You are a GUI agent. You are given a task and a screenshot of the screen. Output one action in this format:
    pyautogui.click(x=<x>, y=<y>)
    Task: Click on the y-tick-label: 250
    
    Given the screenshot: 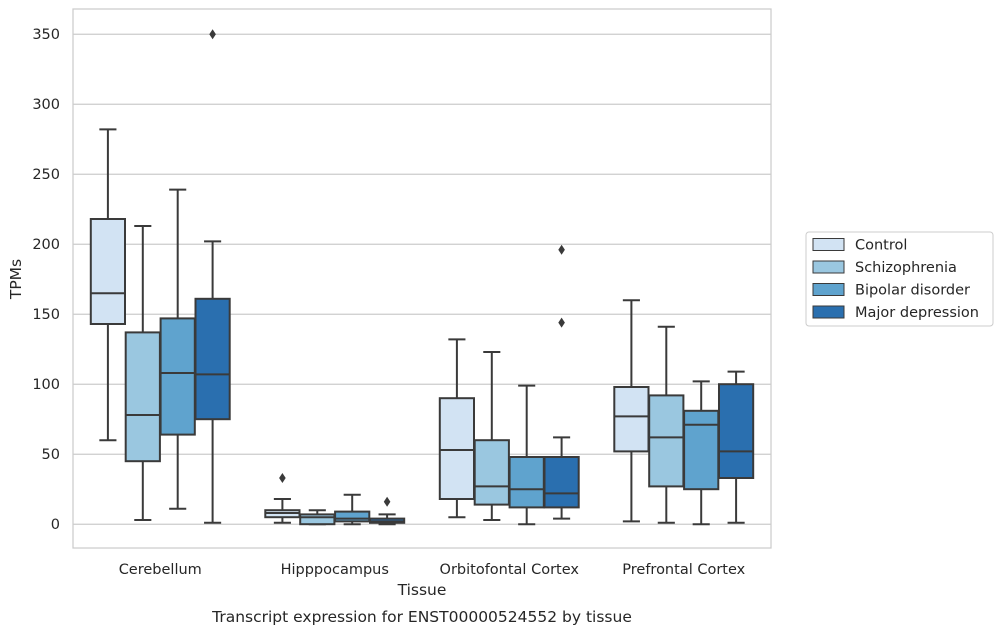 What is the action you would take?
    pyautogui.click(x=46, y=175)
    